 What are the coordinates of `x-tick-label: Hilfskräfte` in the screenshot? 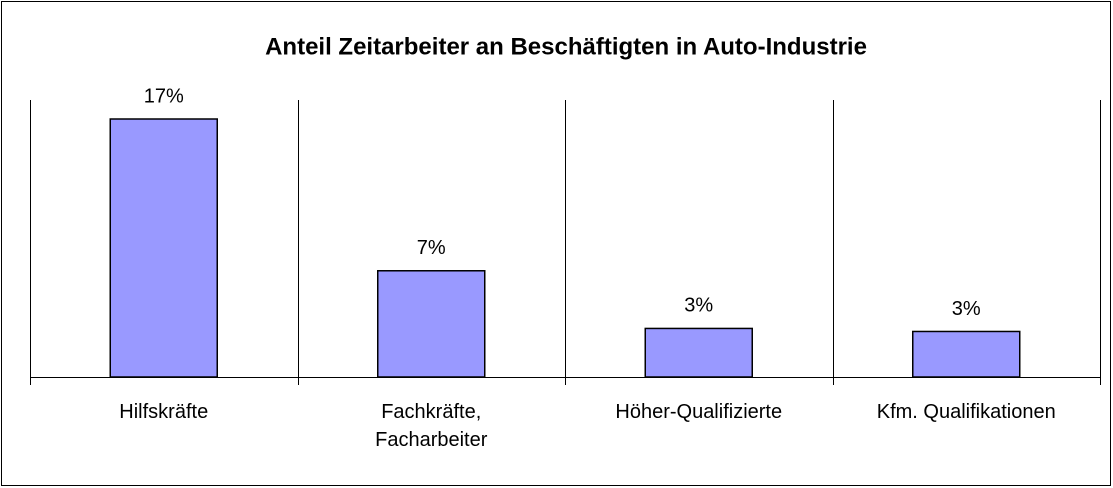 It's located at (164, 412).